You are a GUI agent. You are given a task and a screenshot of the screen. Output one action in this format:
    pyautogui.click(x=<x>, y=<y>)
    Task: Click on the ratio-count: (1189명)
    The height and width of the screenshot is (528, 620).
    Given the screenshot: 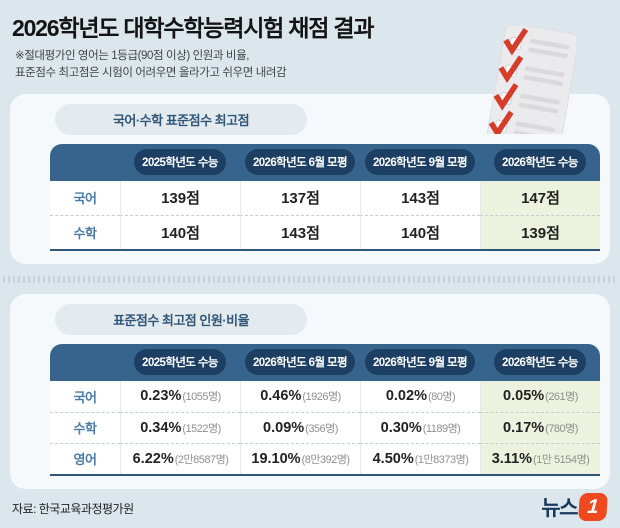 What is the action you would take?
    pyautogui.click(x=441, y=428)
    